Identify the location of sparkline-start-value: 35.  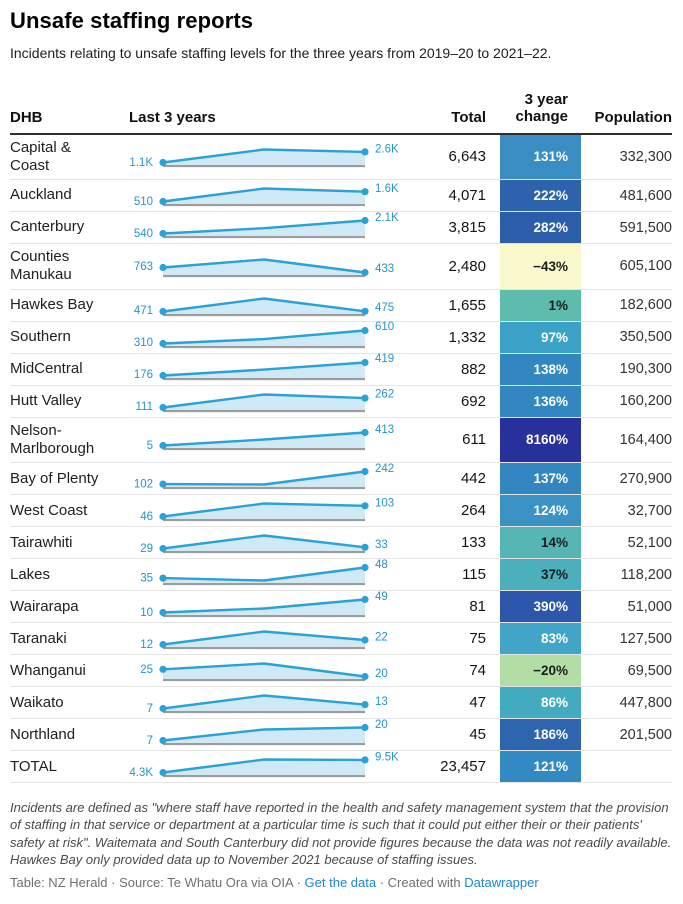
(146, 578).